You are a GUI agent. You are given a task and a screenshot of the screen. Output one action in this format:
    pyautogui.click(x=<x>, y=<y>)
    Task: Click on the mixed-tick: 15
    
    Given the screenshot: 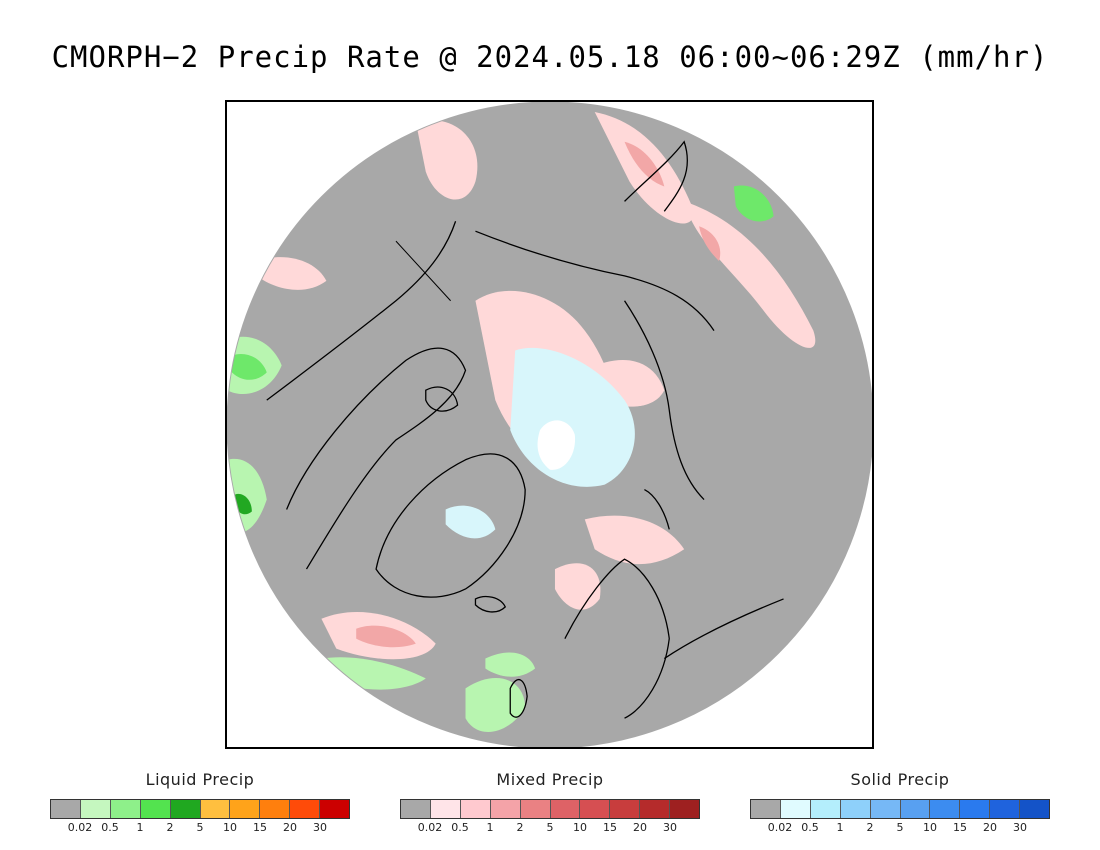 What is the action you would take?
    pyautogui.click(x=610, y=827)
    